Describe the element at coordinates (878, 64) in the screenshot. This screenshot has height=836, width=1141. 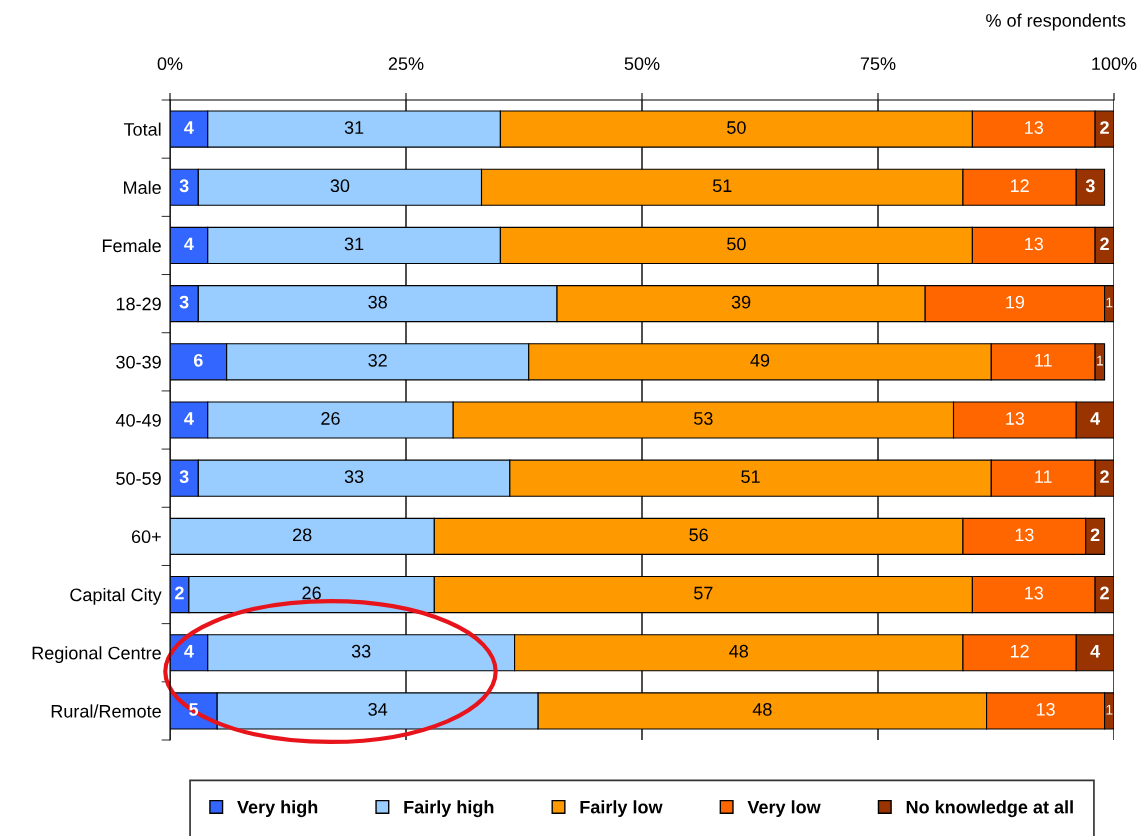
I see `x-tick-label: 75%` at that location.